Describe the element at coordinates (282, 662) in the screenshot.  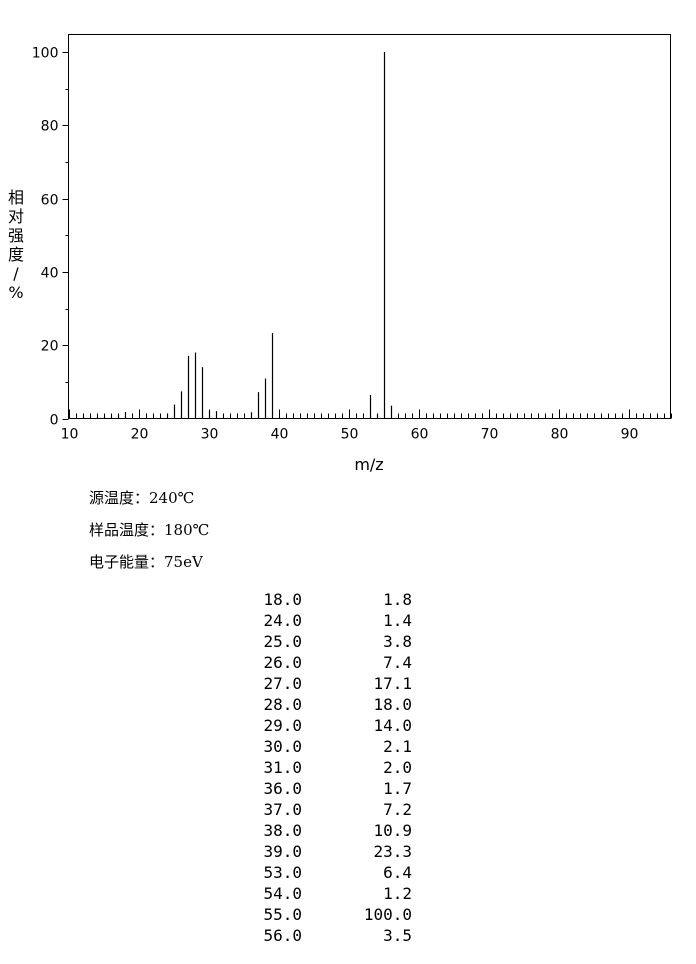
I see `peak-mz: 26.0` at that location.